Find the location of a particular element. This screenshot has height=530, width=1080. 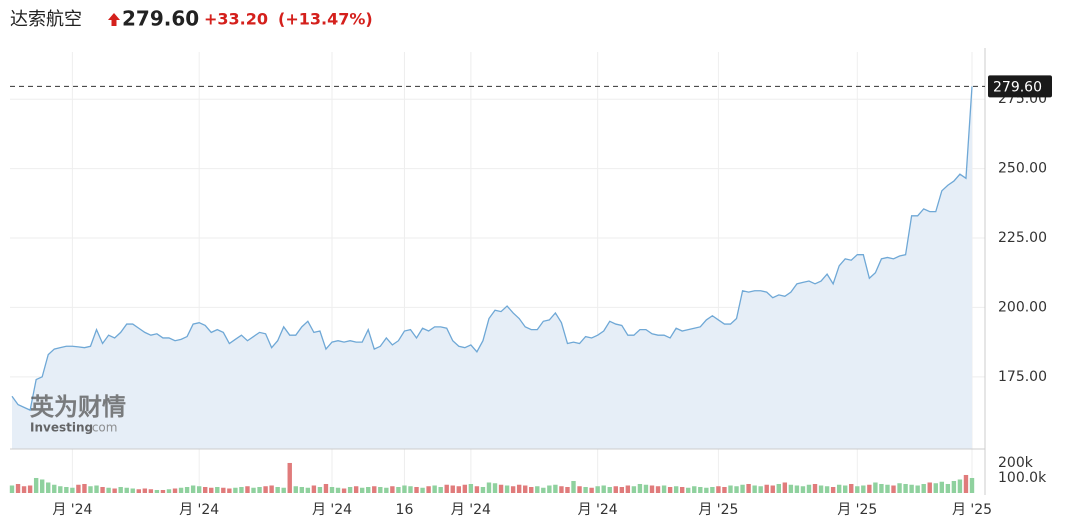

last-price-box is located at coordinates (1020, 86).